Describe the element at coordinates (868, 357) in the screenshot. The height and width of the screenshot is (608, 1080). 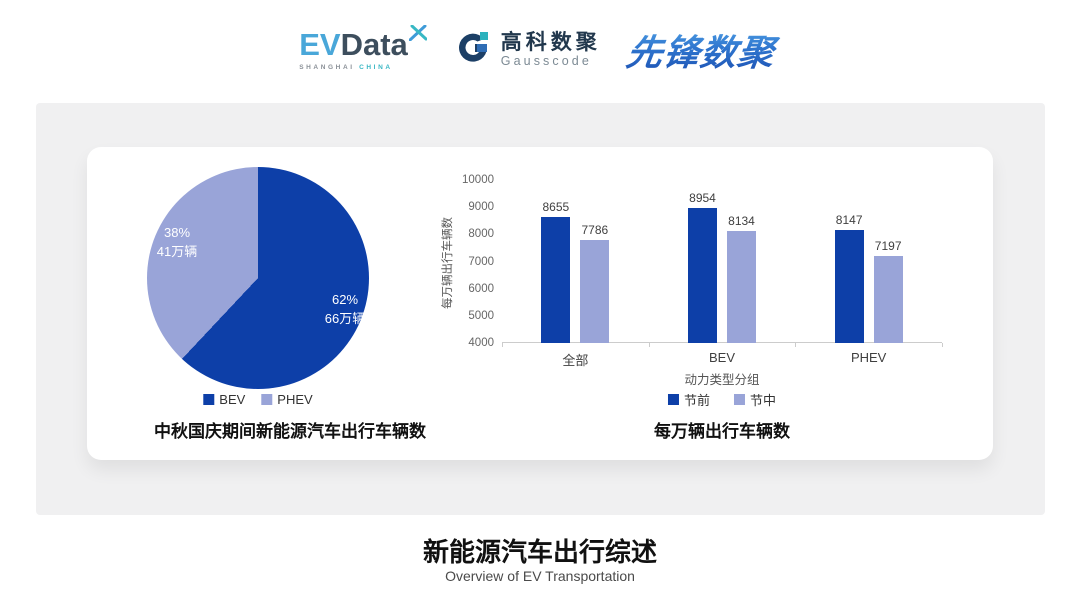
I see `x-axis-category-label: PHEV` at that location.